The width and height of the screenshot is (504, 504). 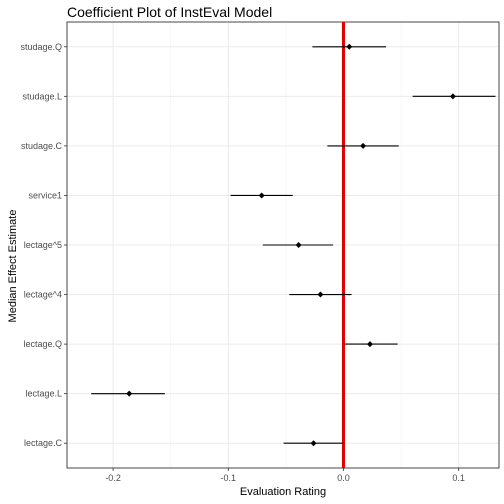 I want to click on estimate-point-lectage^5, so click(x=298, y=245).